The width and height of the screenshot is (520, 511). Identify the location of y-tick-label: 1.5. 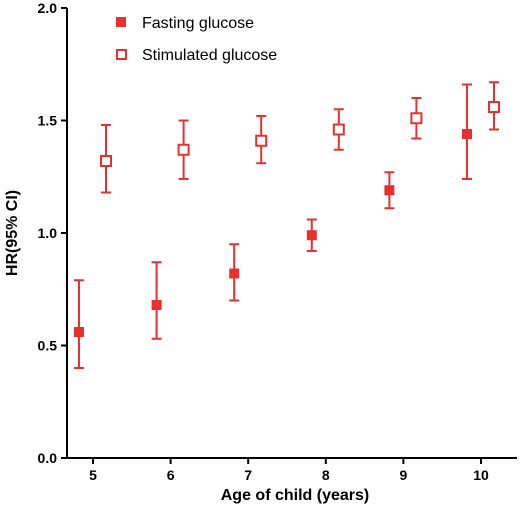
(48, 121).